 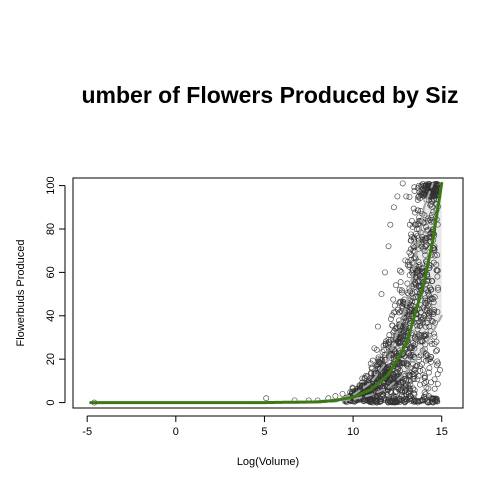 What do you see at coordinates (87, 432) in the screenshot?
I see `x-tick-label: -5` at bounding box center [87, 432].